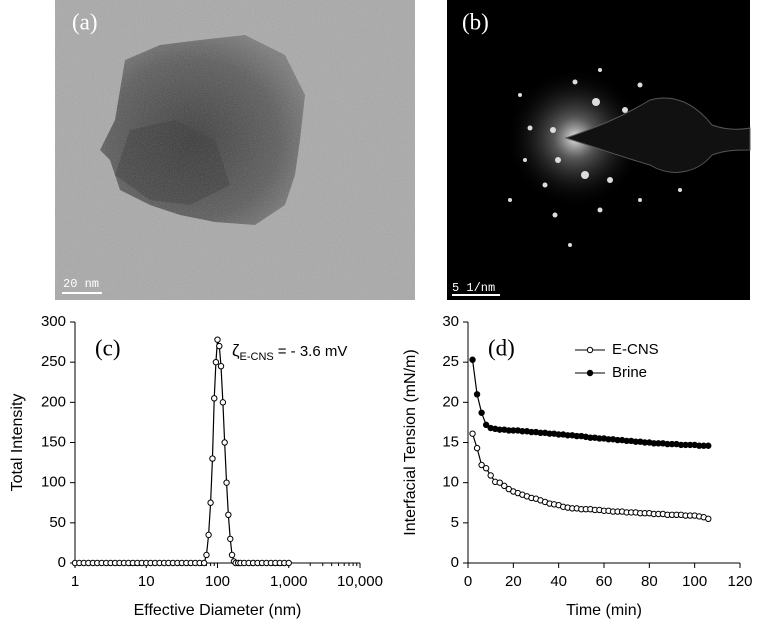  What do you see at coordinates (501, 347) in the screenshot?
I see `panel-label: (d)` at bounding box center [501, 347].